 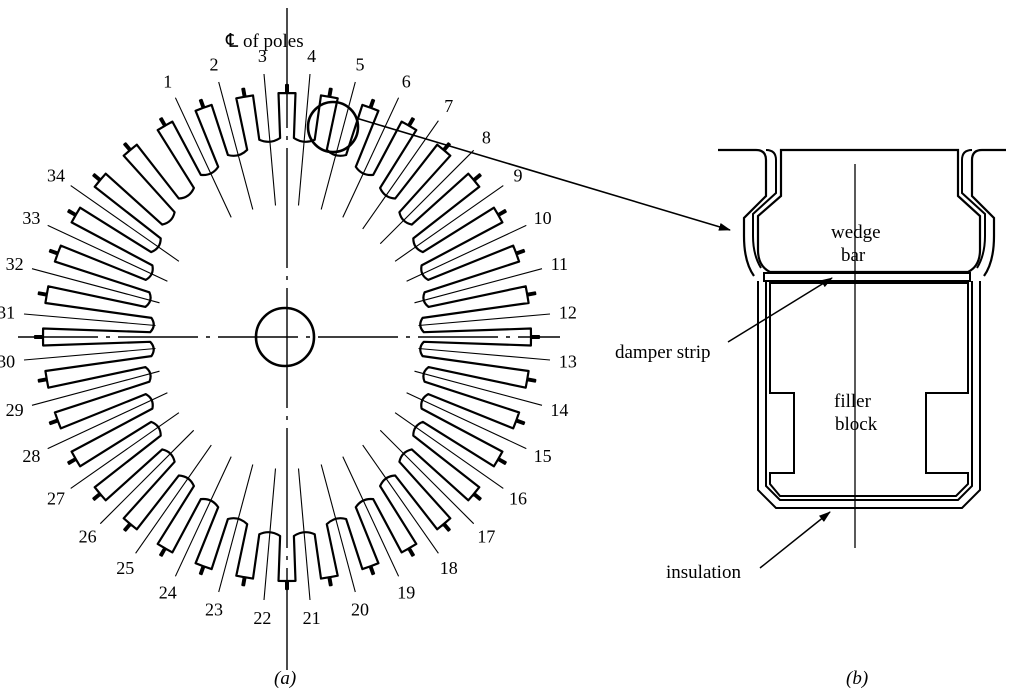 What do you see at coordinates (856, 424) in the screenshot?
I see `filler-label-line2: block` at bounding box center [856, 424].